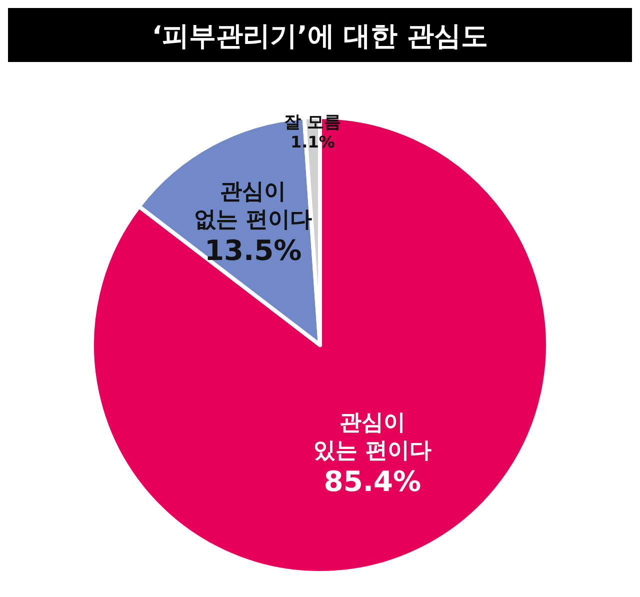 This screenshot has height=597, width=640. I want to click on data-label: 13.5%, so click(253, 251).